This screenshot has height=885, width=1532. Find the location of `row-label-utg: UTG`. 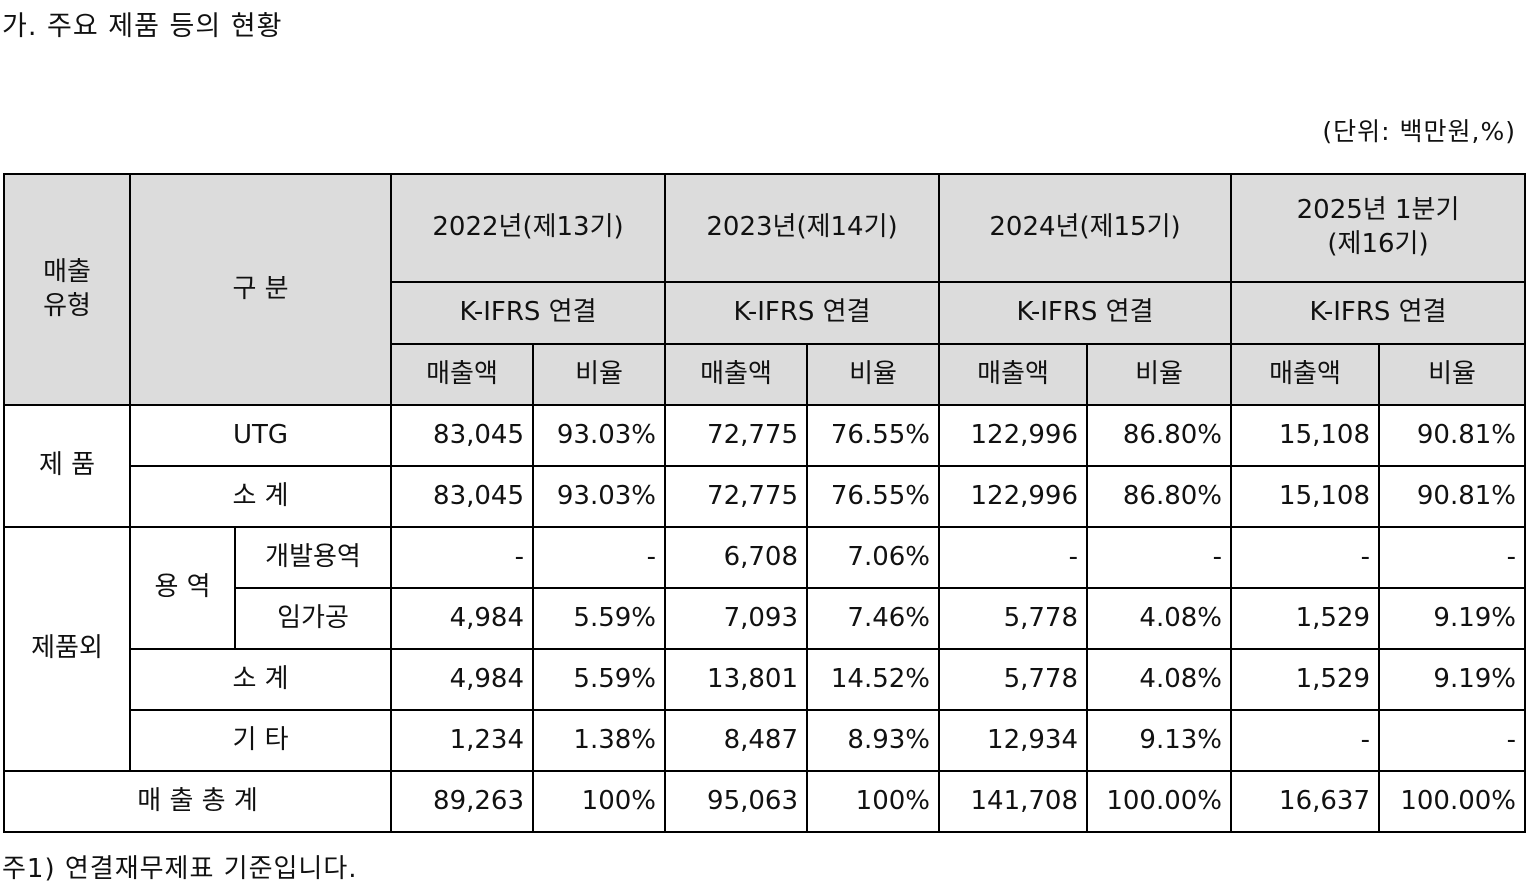

row-label-utg: UTG is located at coordinates (260, 435).